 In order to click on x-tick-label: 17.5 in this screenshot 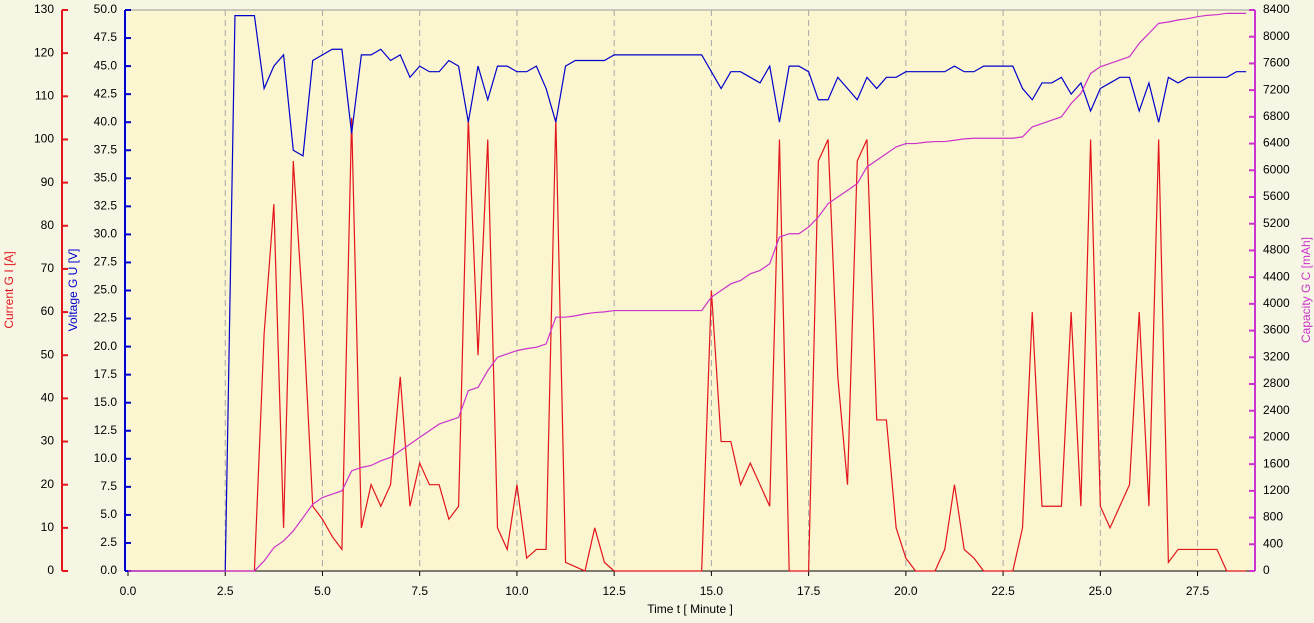, I will do `click(809, 591)`.